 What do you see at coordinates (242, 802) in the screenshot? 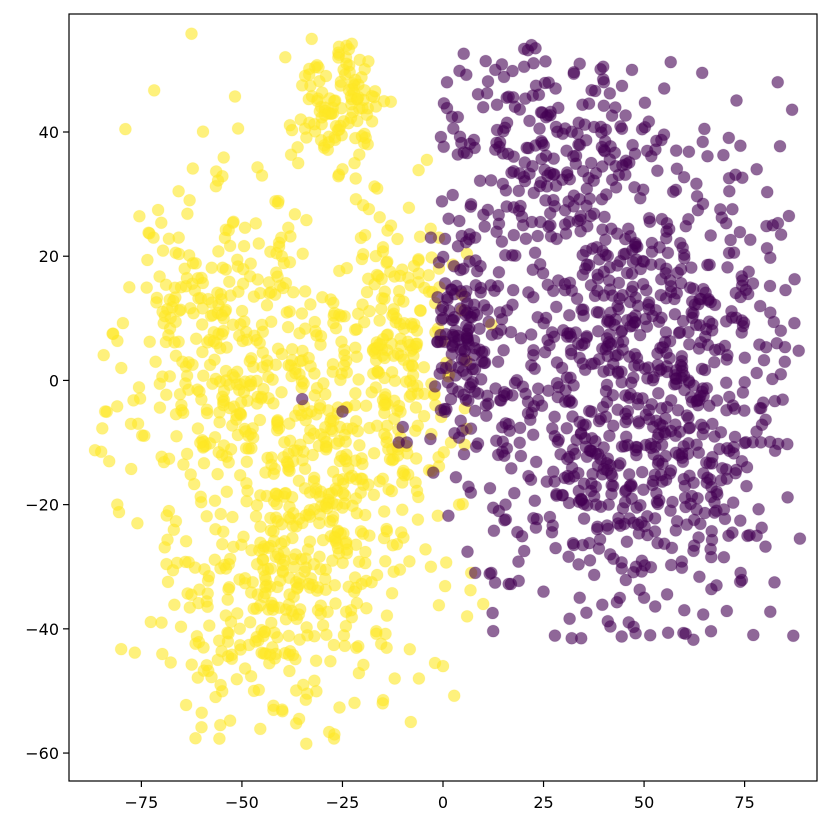
I see `x-tick-label: −50` at bounding box center [242, 802].